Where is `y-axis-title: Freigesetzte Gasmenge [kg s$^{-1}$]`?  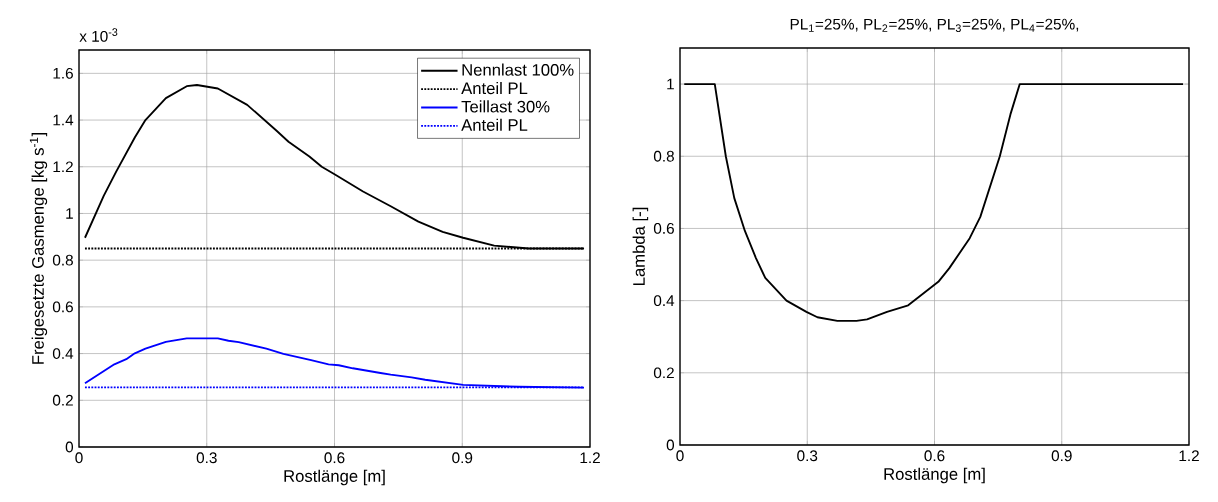 y-axis-title: Freigesetzte Gasmenge [kg s$^{-1}$] is located at coordinates (38, 248).